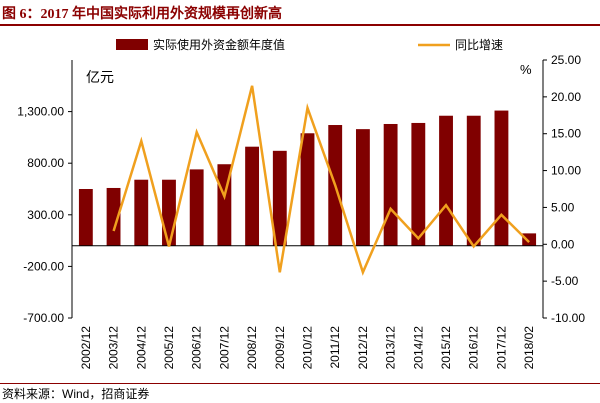  What do you see at coordinates (566, 171) in the screenshot?
I see `right-tick-label: 10.00` at bounding box center [566, 171].